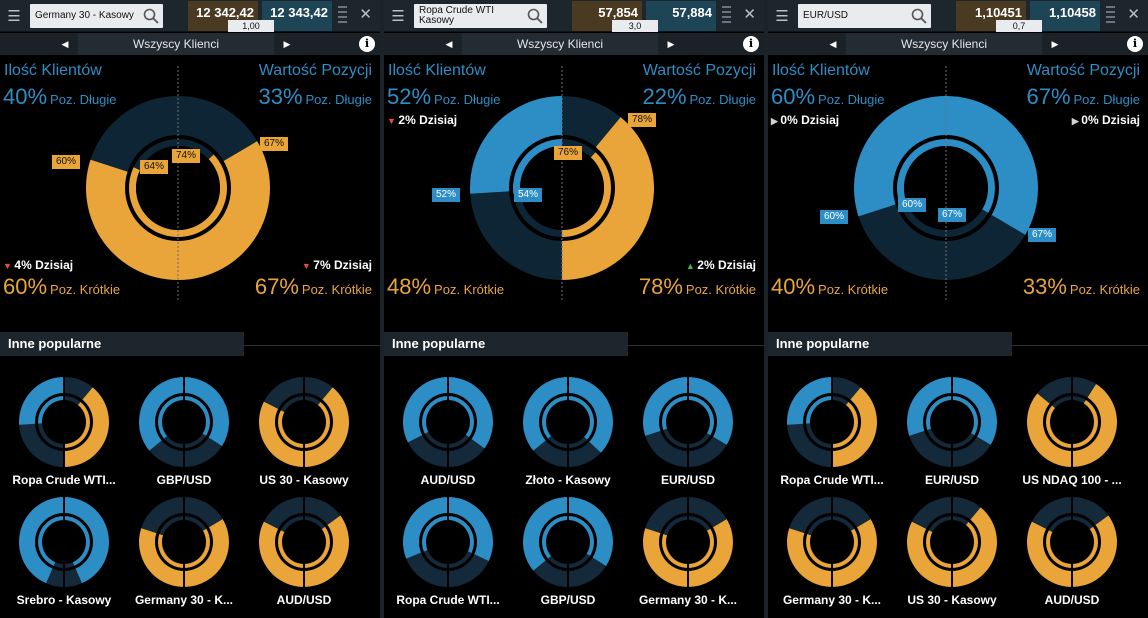  What do you see at coordinates (826, 15) in the screenshot?
I see `instrument-name: EUR/USD` at bounding box center [826, 15].